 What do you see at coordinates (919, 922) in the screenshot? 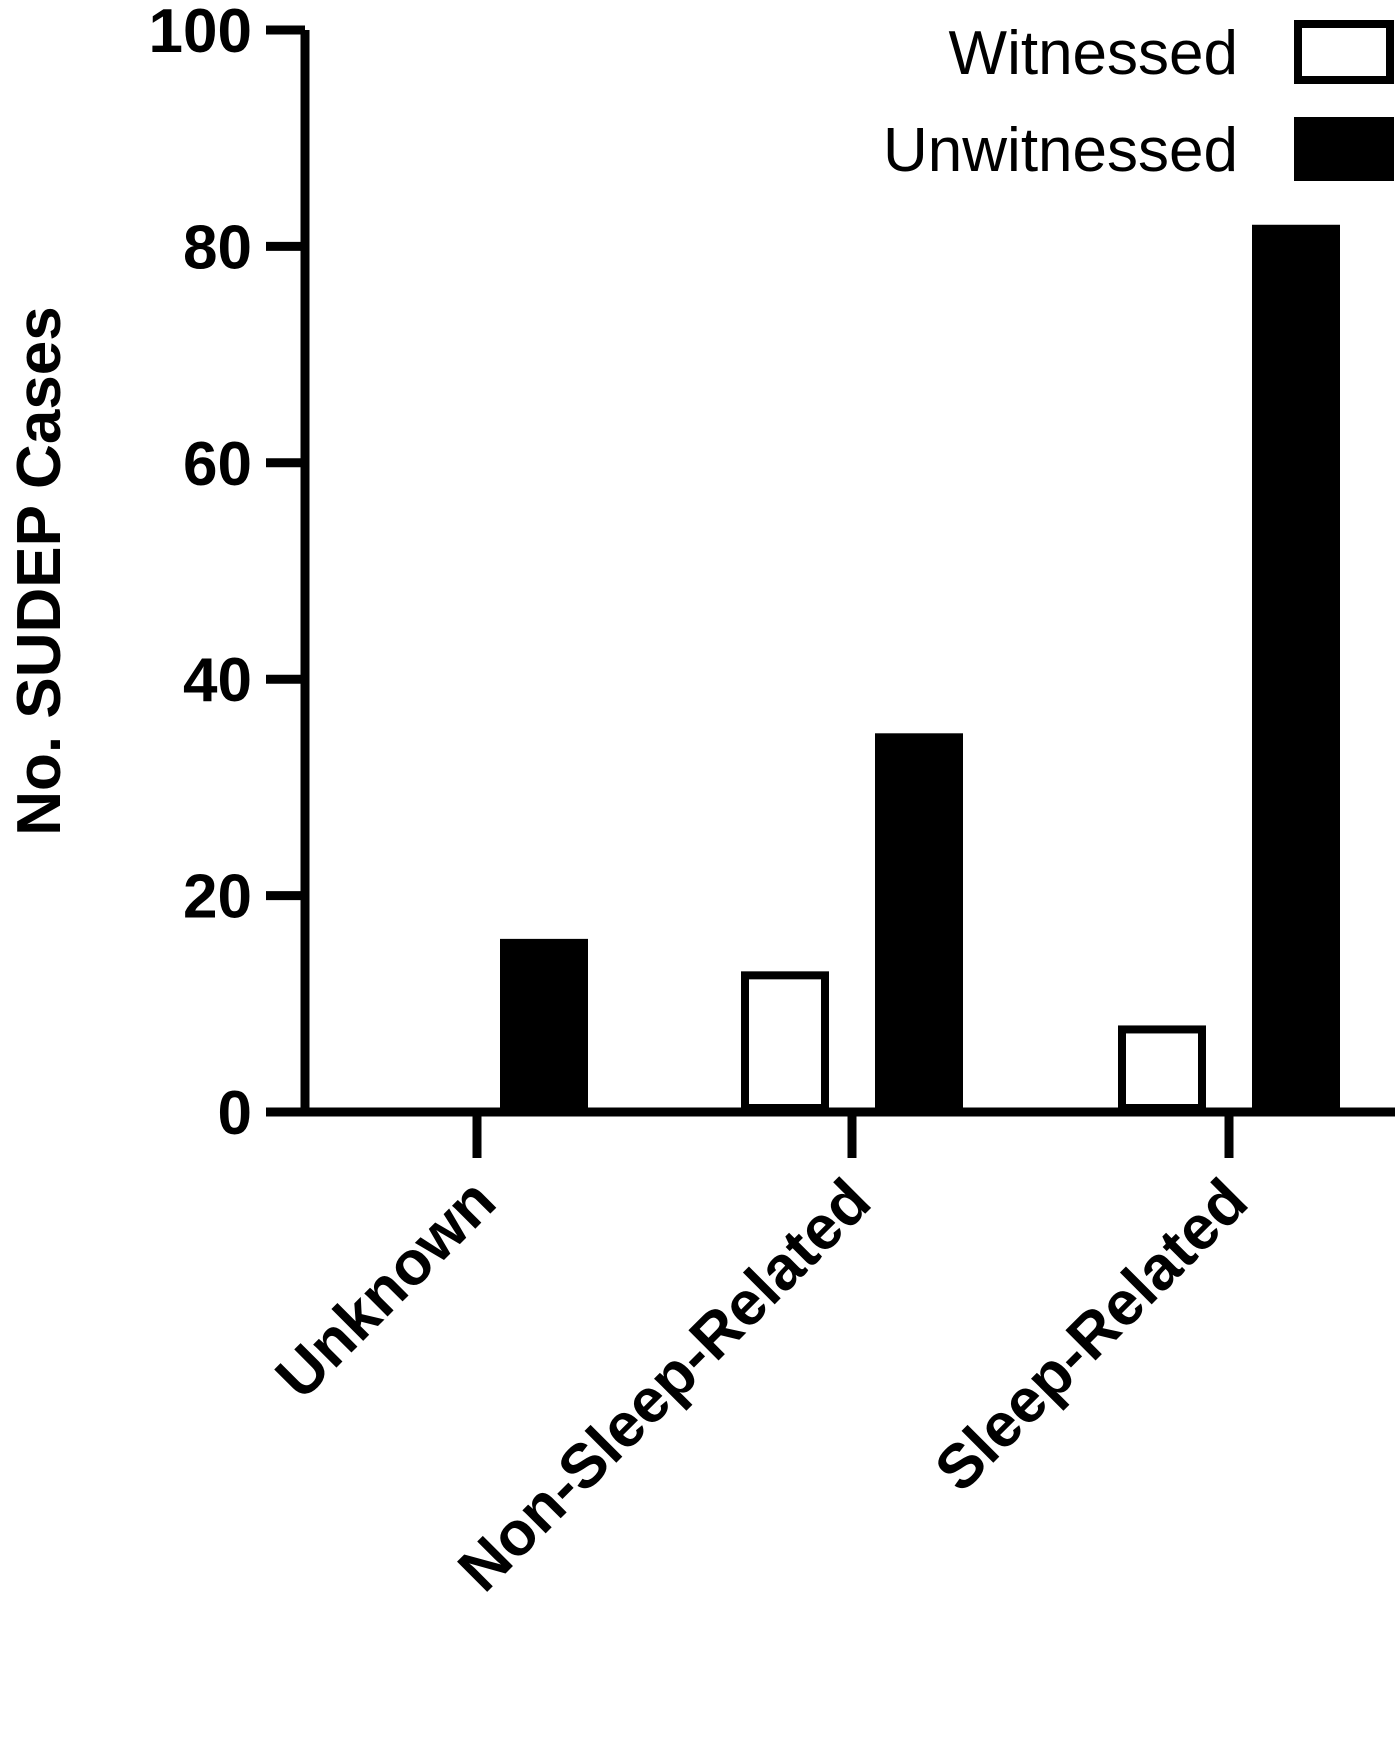
I see `bar-unwitnessed-non-sleep-related` at bounding box center [919, 922].